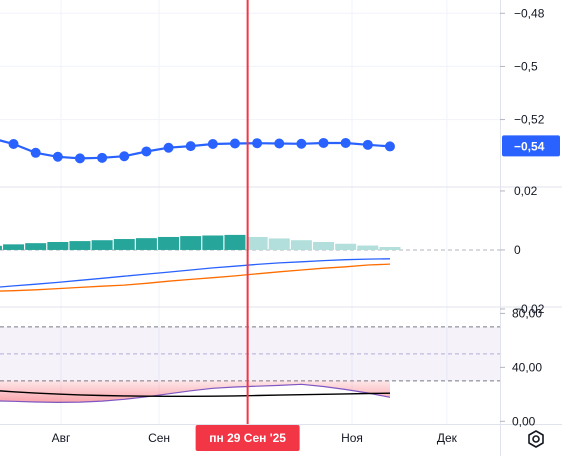 The image size is (562, 461). I want to click on rsi-axis-label: 0,00, so click(524, 421).